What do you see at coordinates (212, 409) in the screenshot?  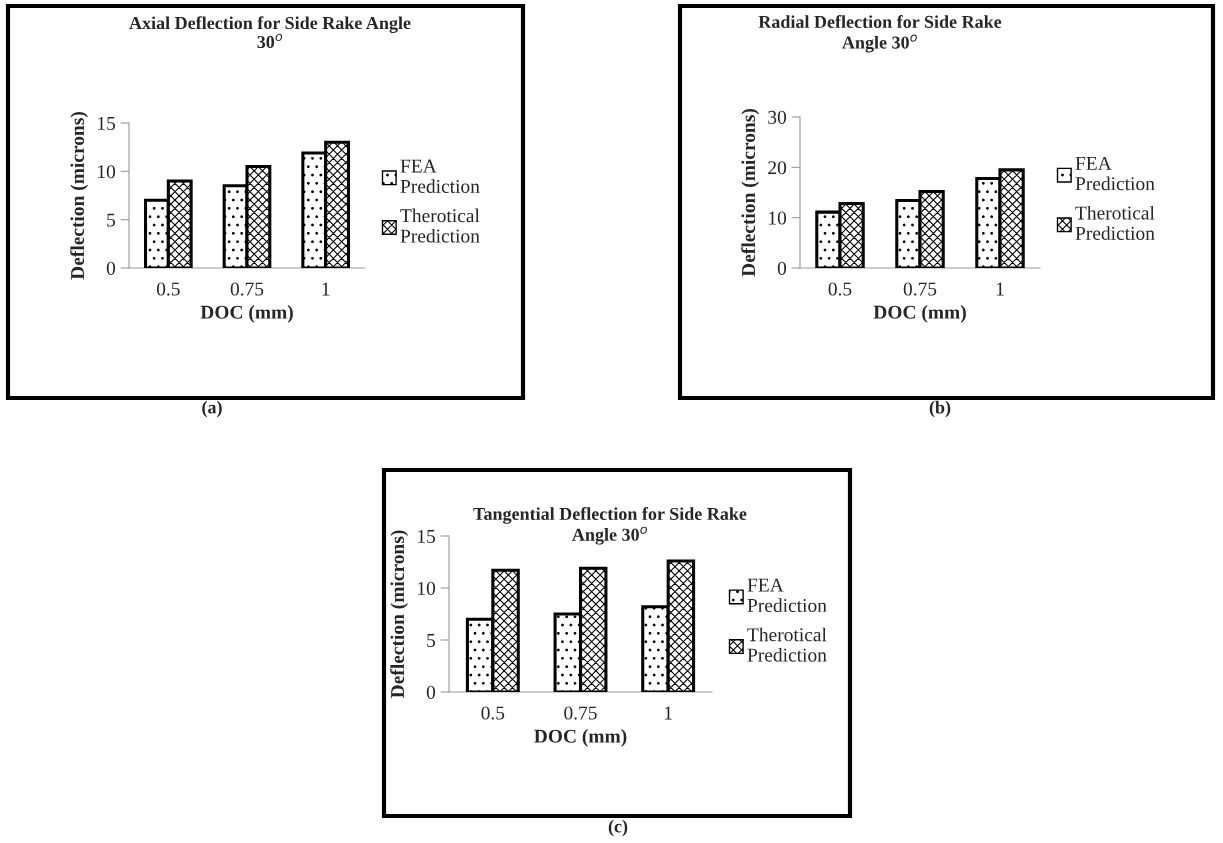 I see `text: (a)` at bounding box center [212, 409].